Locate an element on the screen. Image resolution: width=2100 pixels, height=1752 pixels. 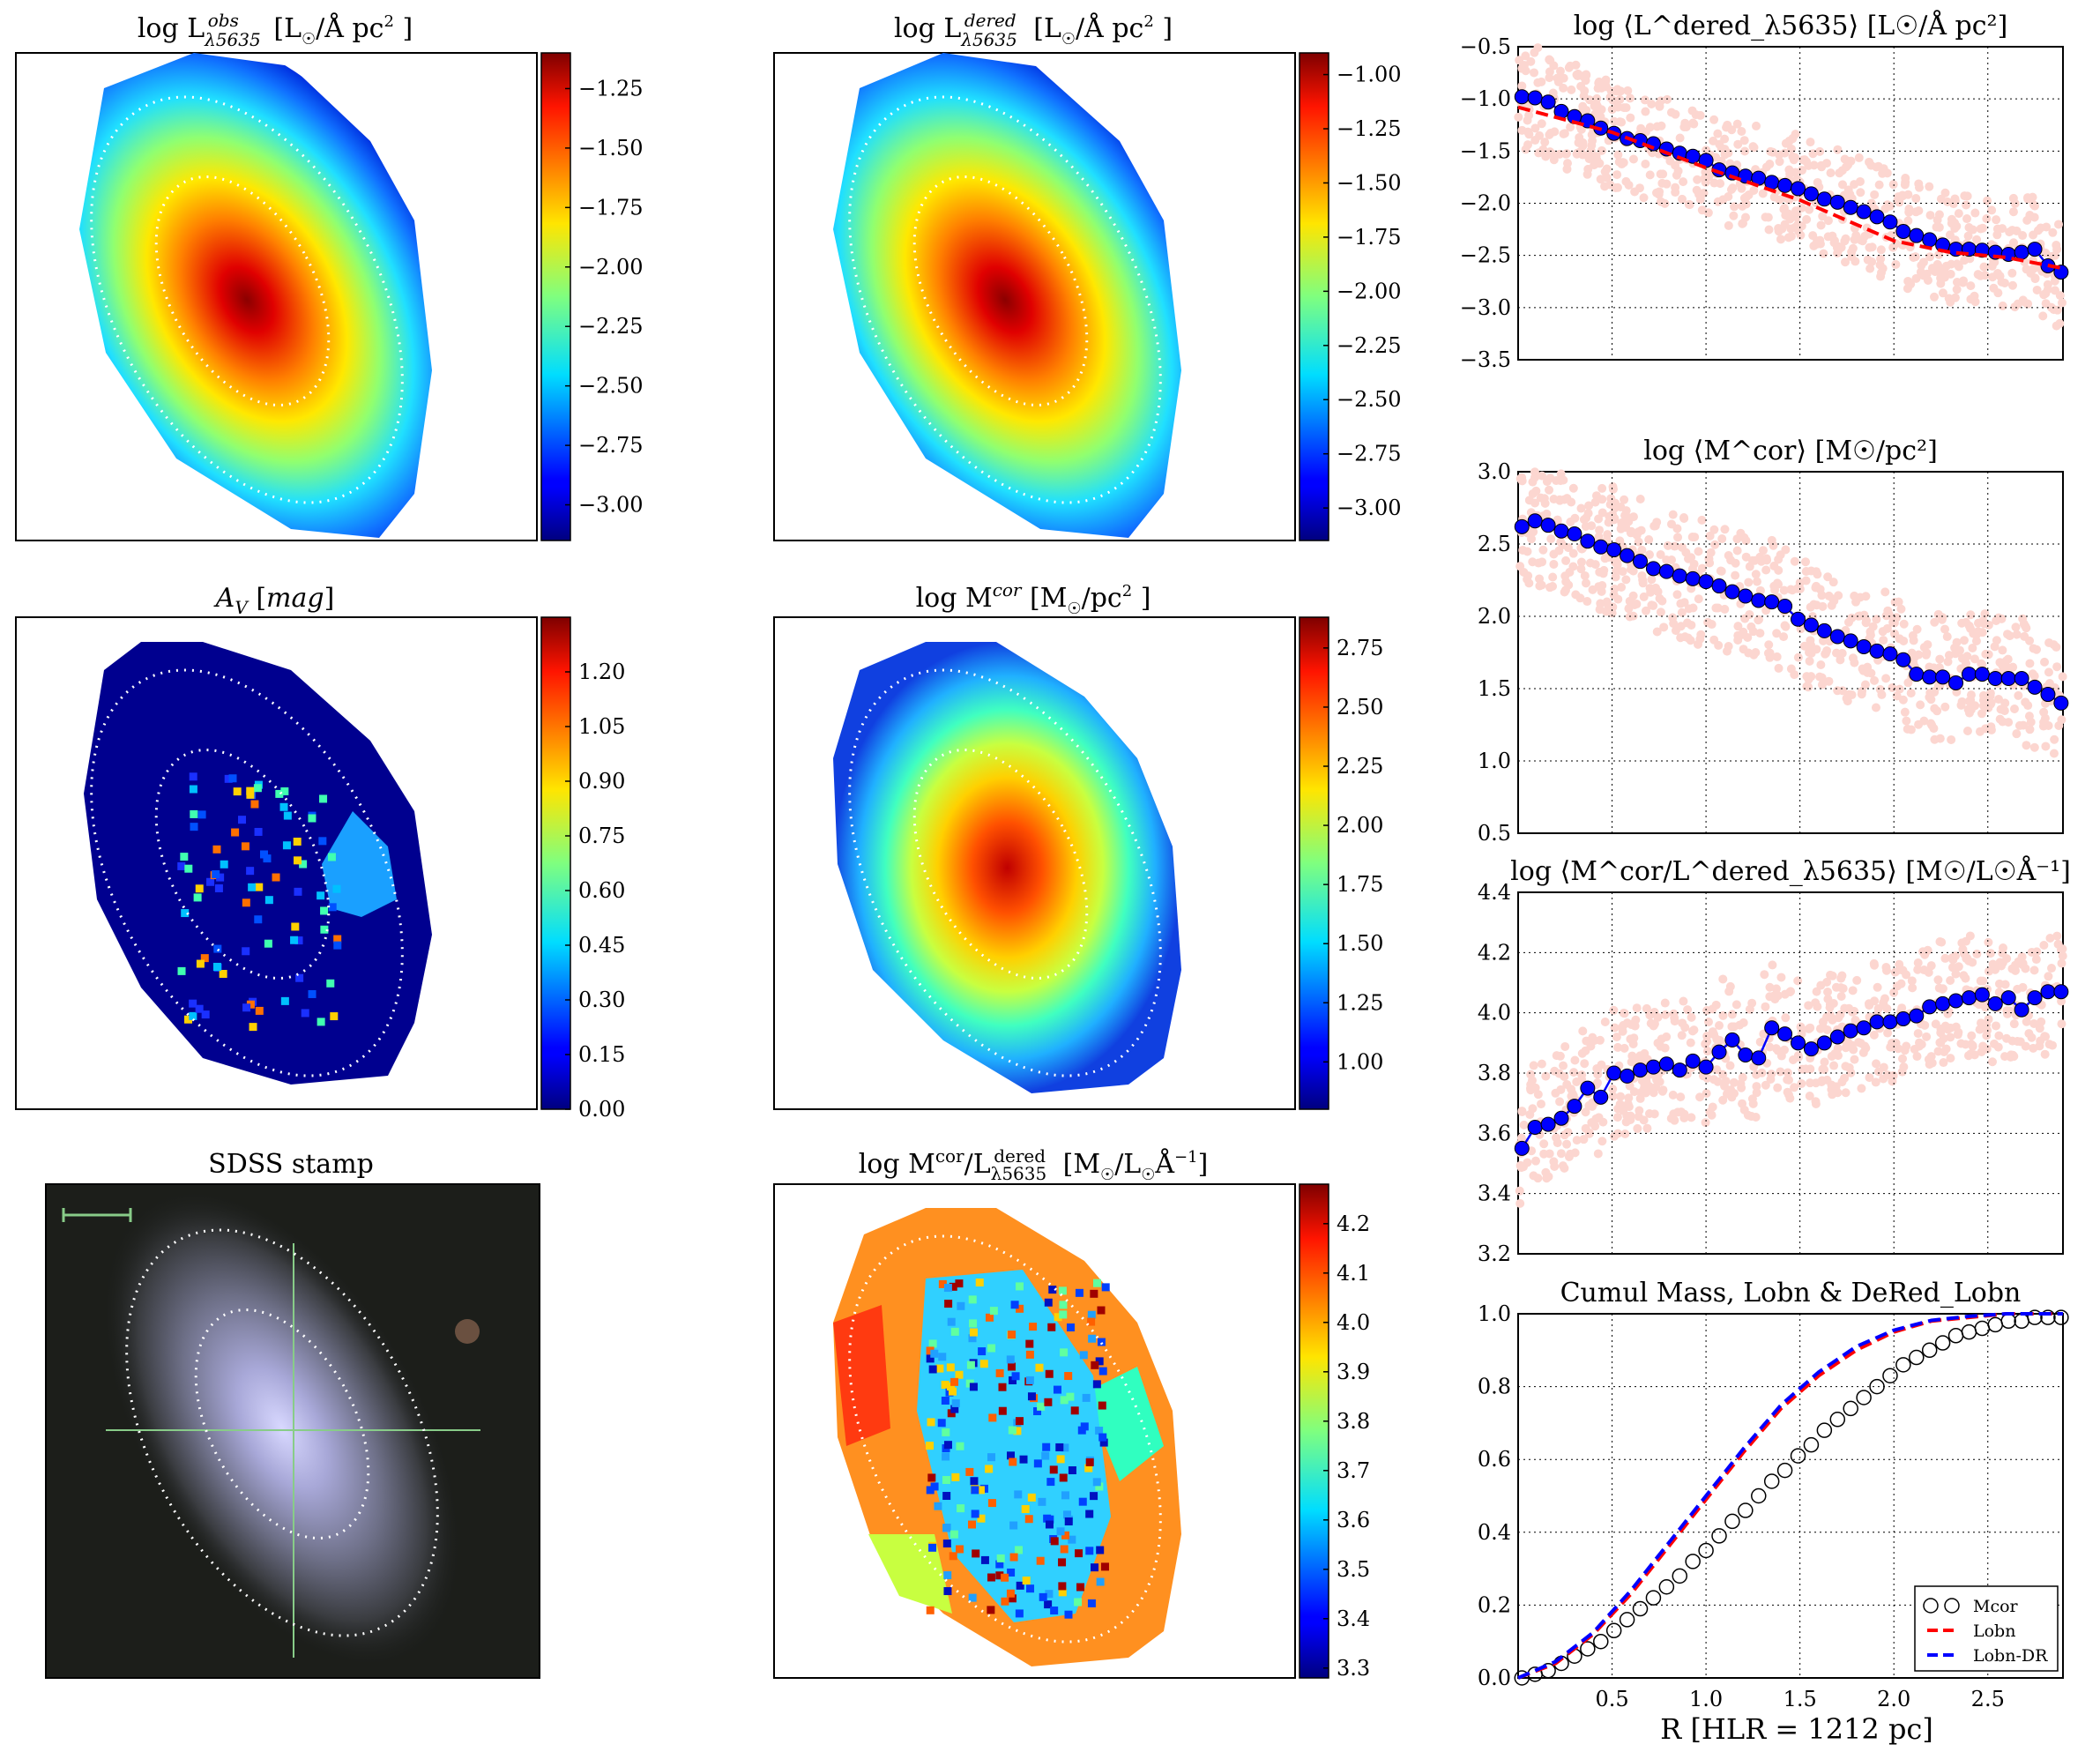
map-ml-specks is located at coordinates (1018, 1449).